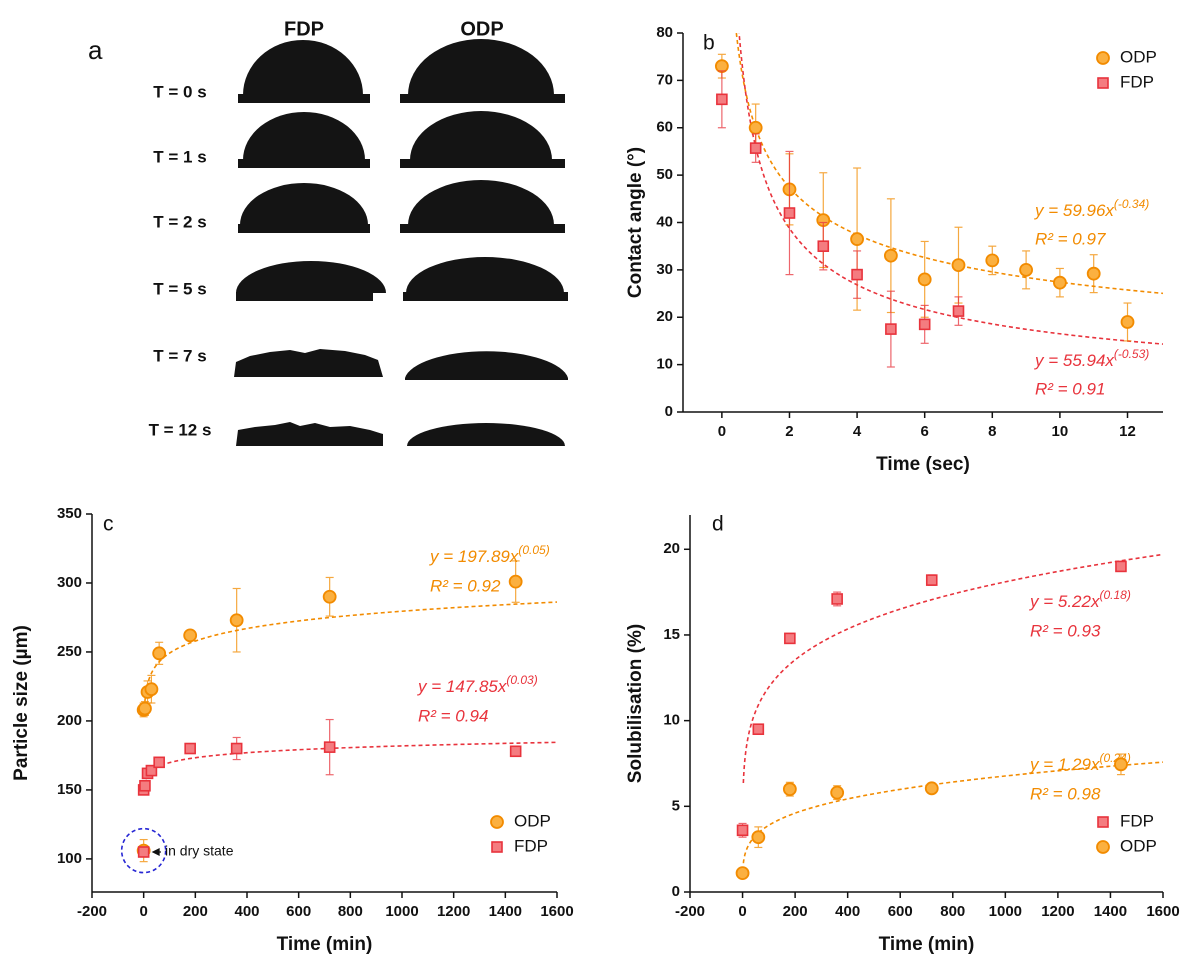 This screenshot has width=1184, height=960. Describe the element at coordinates (1114, 595) in the screenshot. I see `fit-exponent: (0.18)` at that location.